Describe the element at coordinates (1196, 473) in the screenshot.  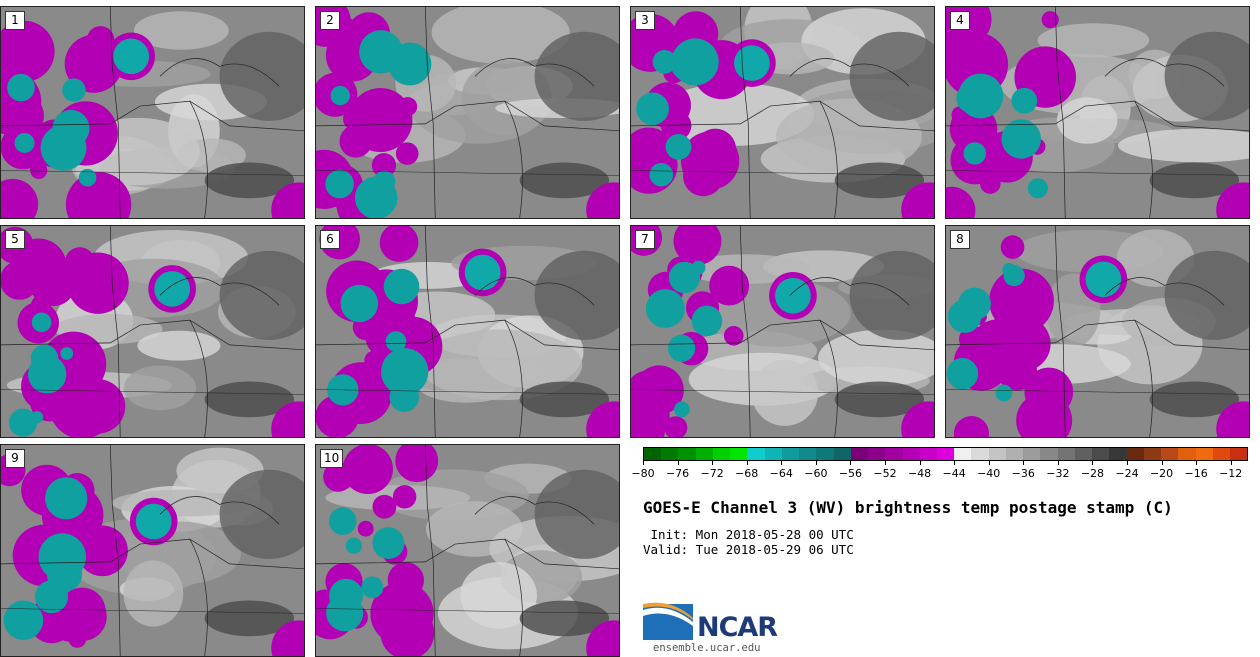
I see `colorbar-tick-label: −16` at that location.